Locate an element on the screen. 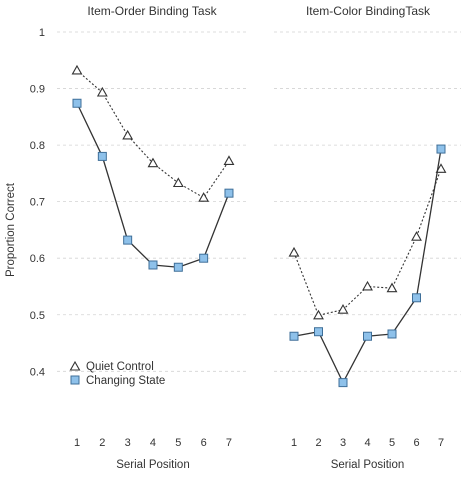 This screenshot has height=479, width=474. legend-item-quiet-control: Quiet Control is located at coordinates (111, 366).